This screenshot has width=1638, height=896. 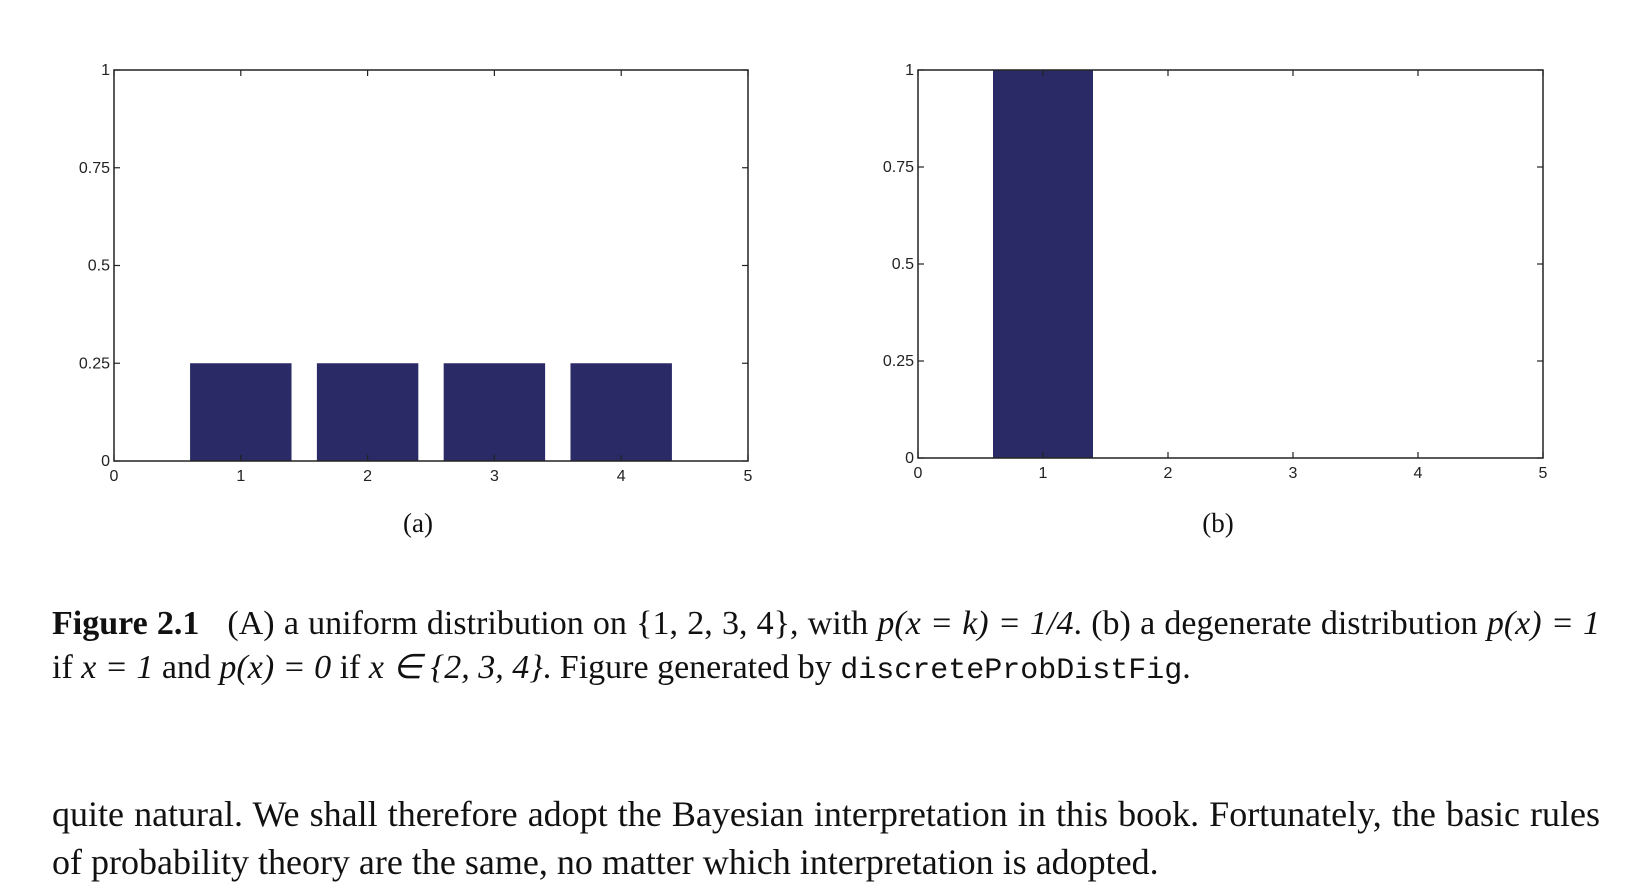 What do you see at coordinates (621, 476) in the screenshot?
I see `x-tick-label-a: 4` at bounding box center [621, 476].